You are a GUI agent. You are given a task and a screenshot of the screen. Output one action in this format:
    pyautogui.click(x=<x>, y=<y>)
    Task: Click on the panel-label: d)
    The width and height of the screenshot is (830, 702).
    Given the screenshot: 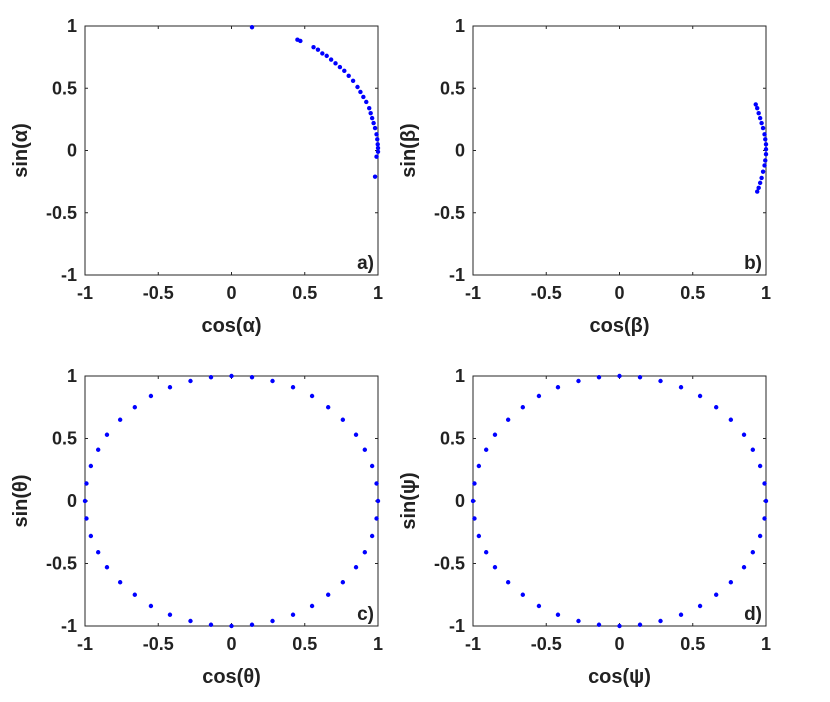 What is the action you would take?
    pyautogui.click(x=753, y=614)
    